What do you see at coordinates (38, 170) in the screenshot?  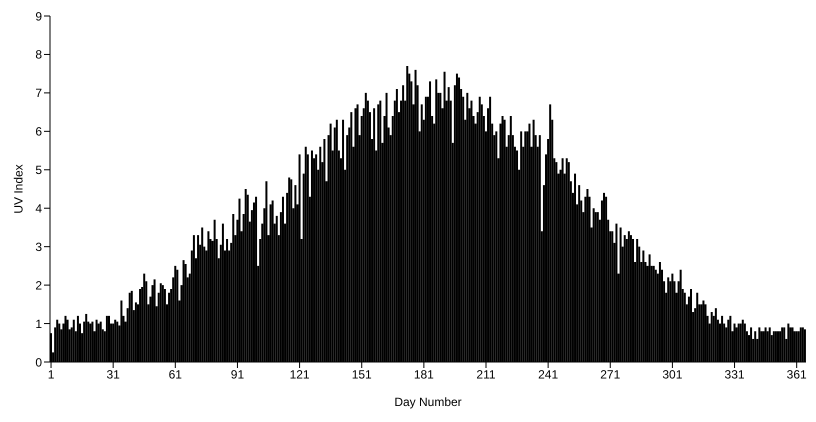 I see `y-tick-label: 5` at bounding box center [38, 170].